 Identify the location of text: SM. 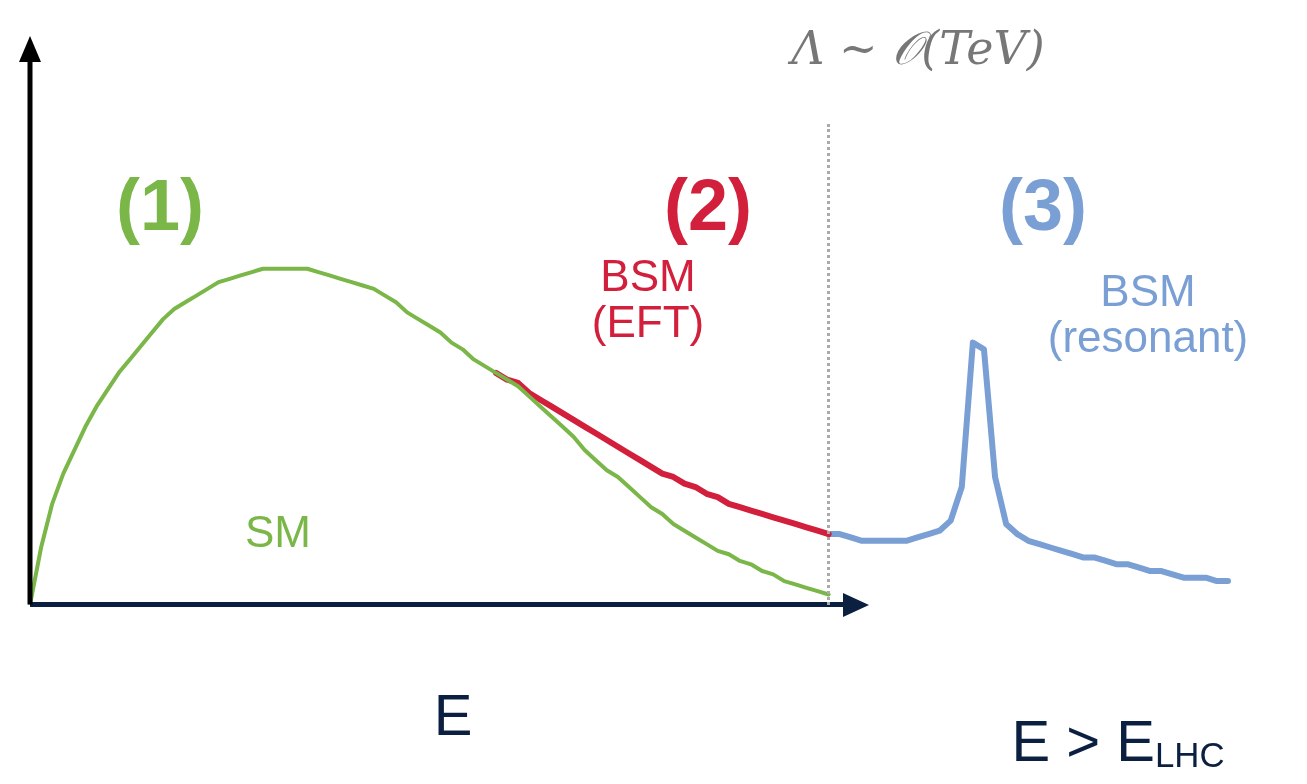
(278, 531).